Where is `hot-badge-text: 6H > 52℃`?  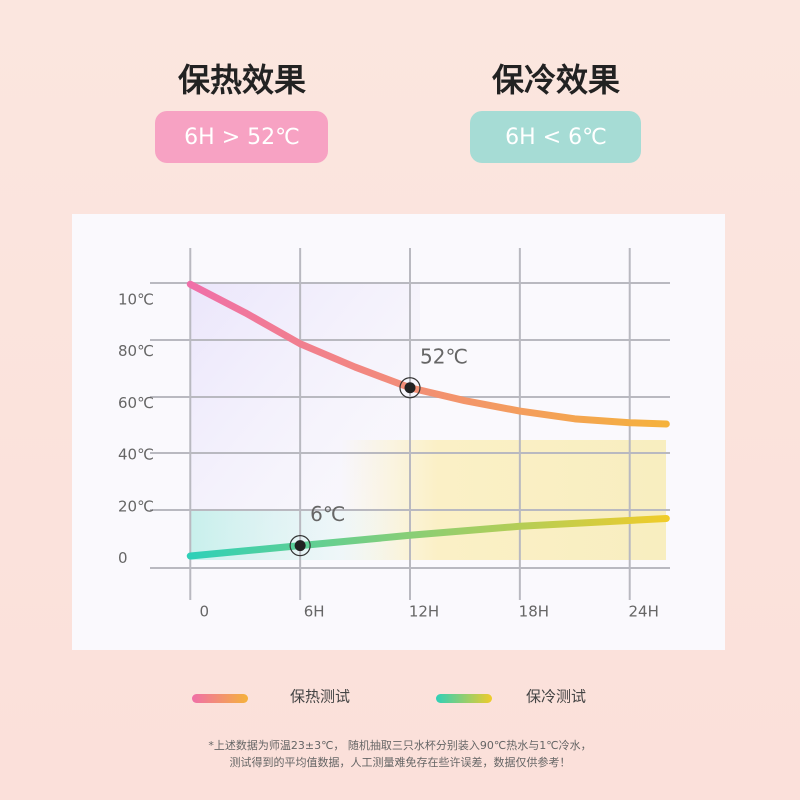 hot-badge-text: 6H > 52℃ is located at coordinates (242, 137).